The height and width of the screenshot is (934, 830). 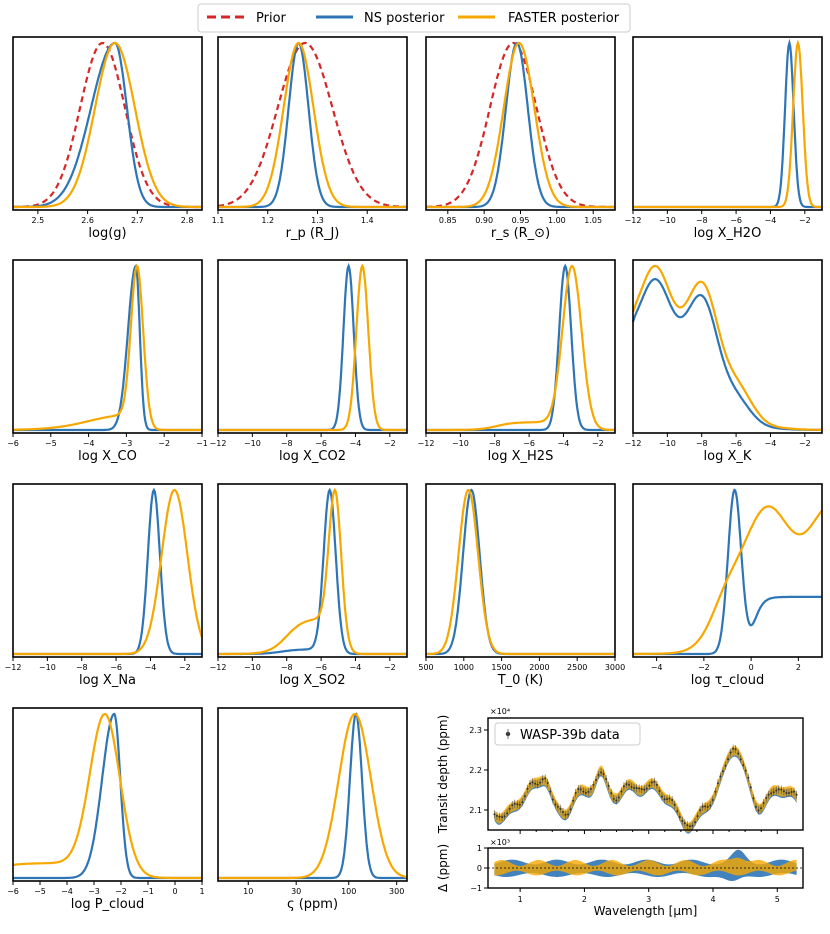 I want to click on panel-k: −12 −10 −8 −6 −4 −2 log X_K, so click(x=724, y=361).